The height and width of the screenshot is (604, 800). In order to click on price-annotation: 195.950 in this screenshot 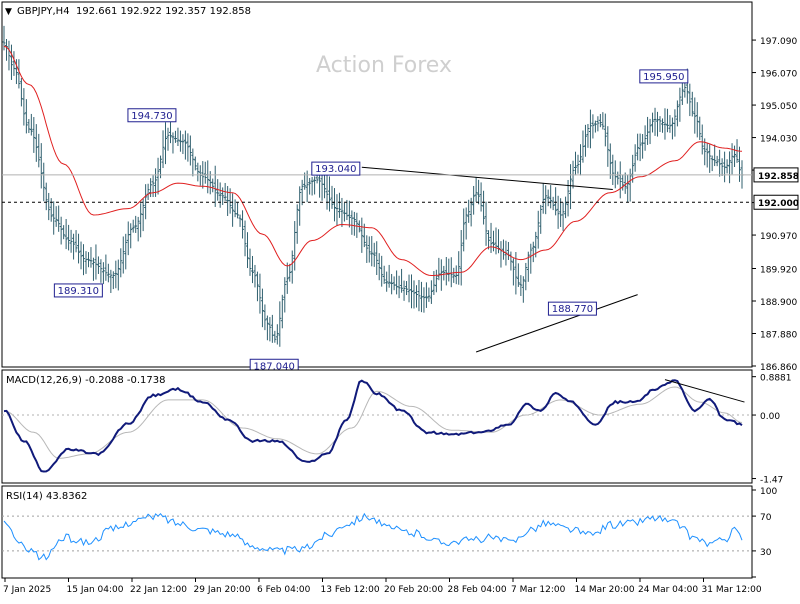, I will do `click(663, 77)`.